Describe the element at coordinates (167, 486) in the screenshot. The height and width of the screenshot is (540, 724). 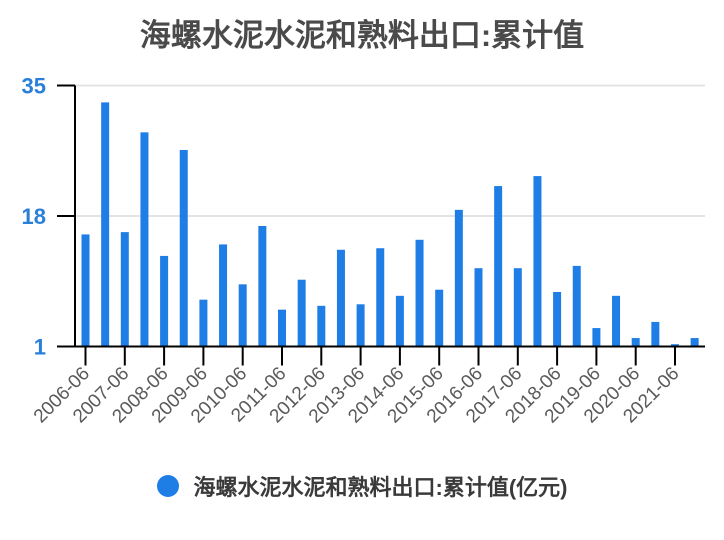
I see `legend-marker-icon` at that location.